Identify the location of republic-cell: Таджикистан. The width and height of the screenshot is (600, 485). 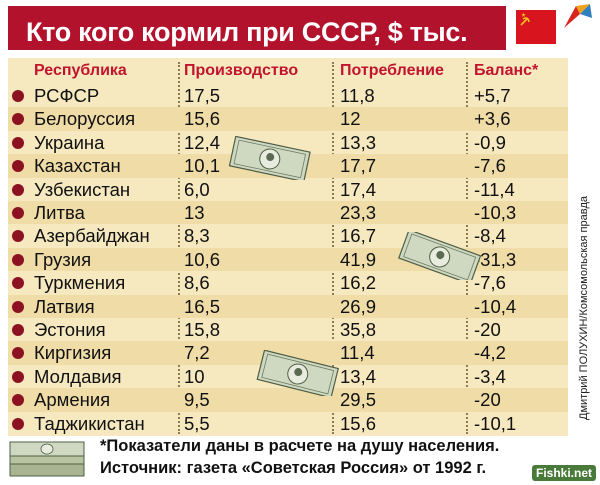
(89, 423).